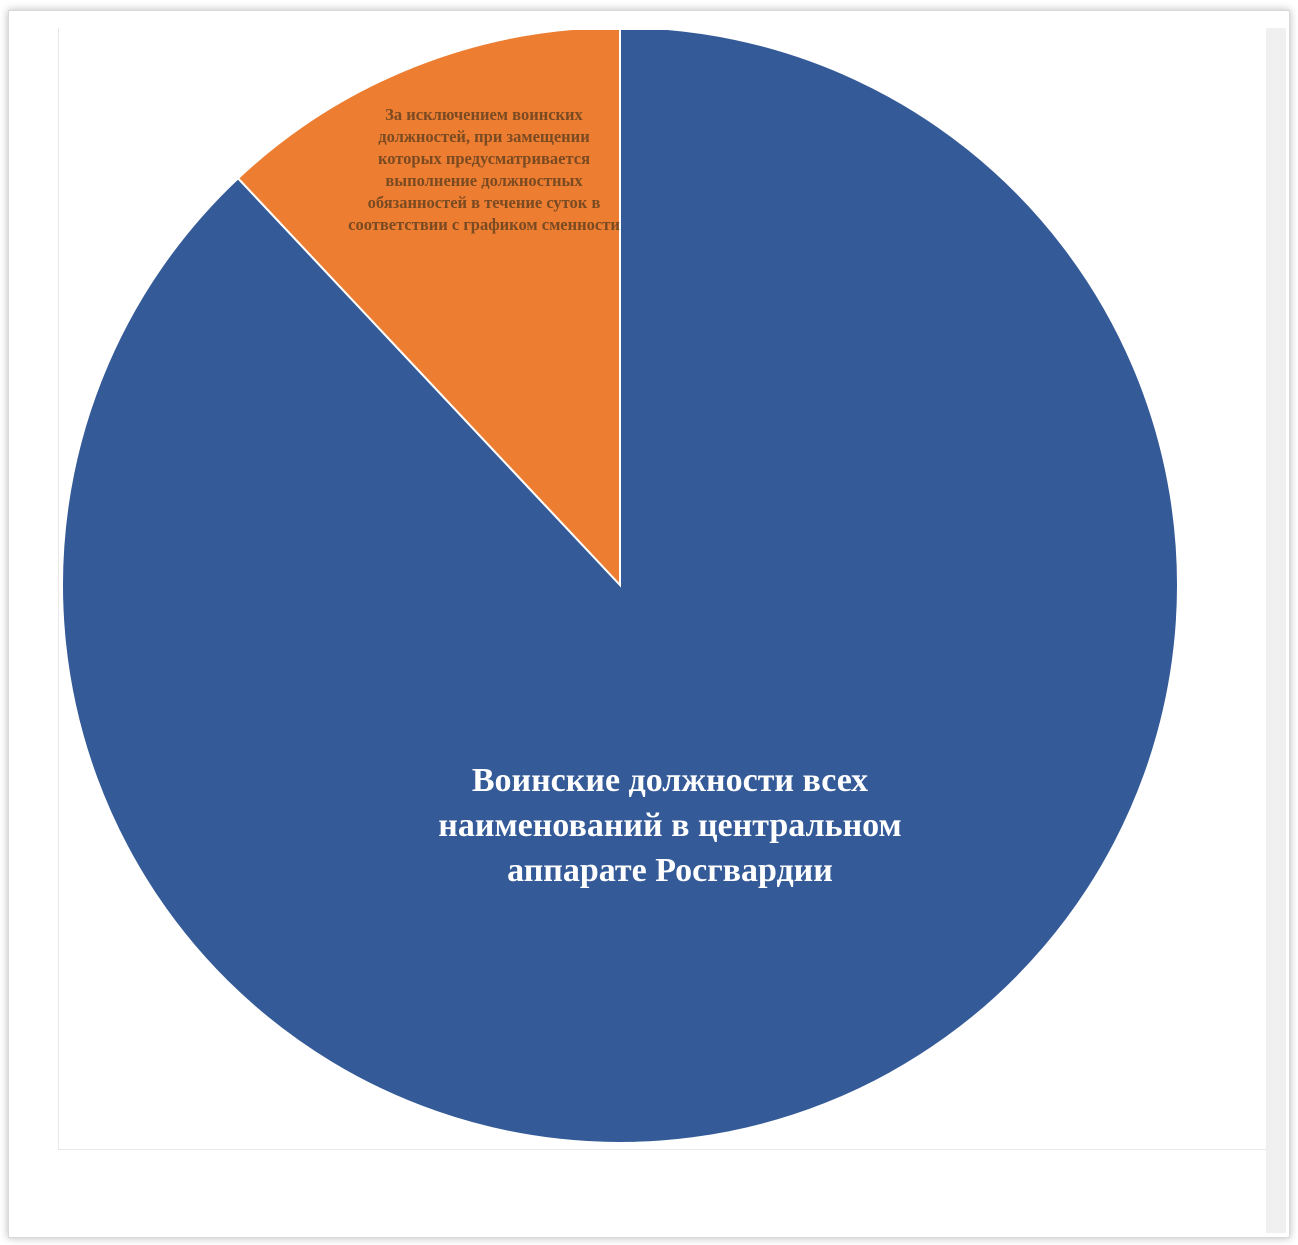 The height and width of the screenshot is (1245, 1298). I want to click on scrollbar-track, so click(1276, 630).